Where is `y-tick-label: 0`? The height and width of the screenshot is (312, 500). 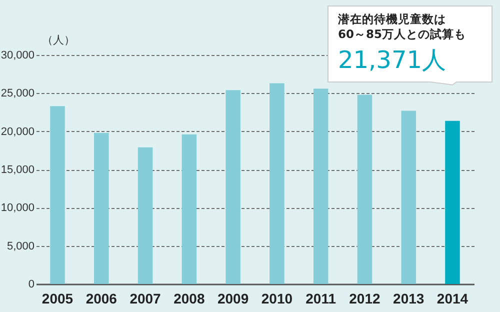 y-tick-label: 0 is located at coordinates (31, 284).